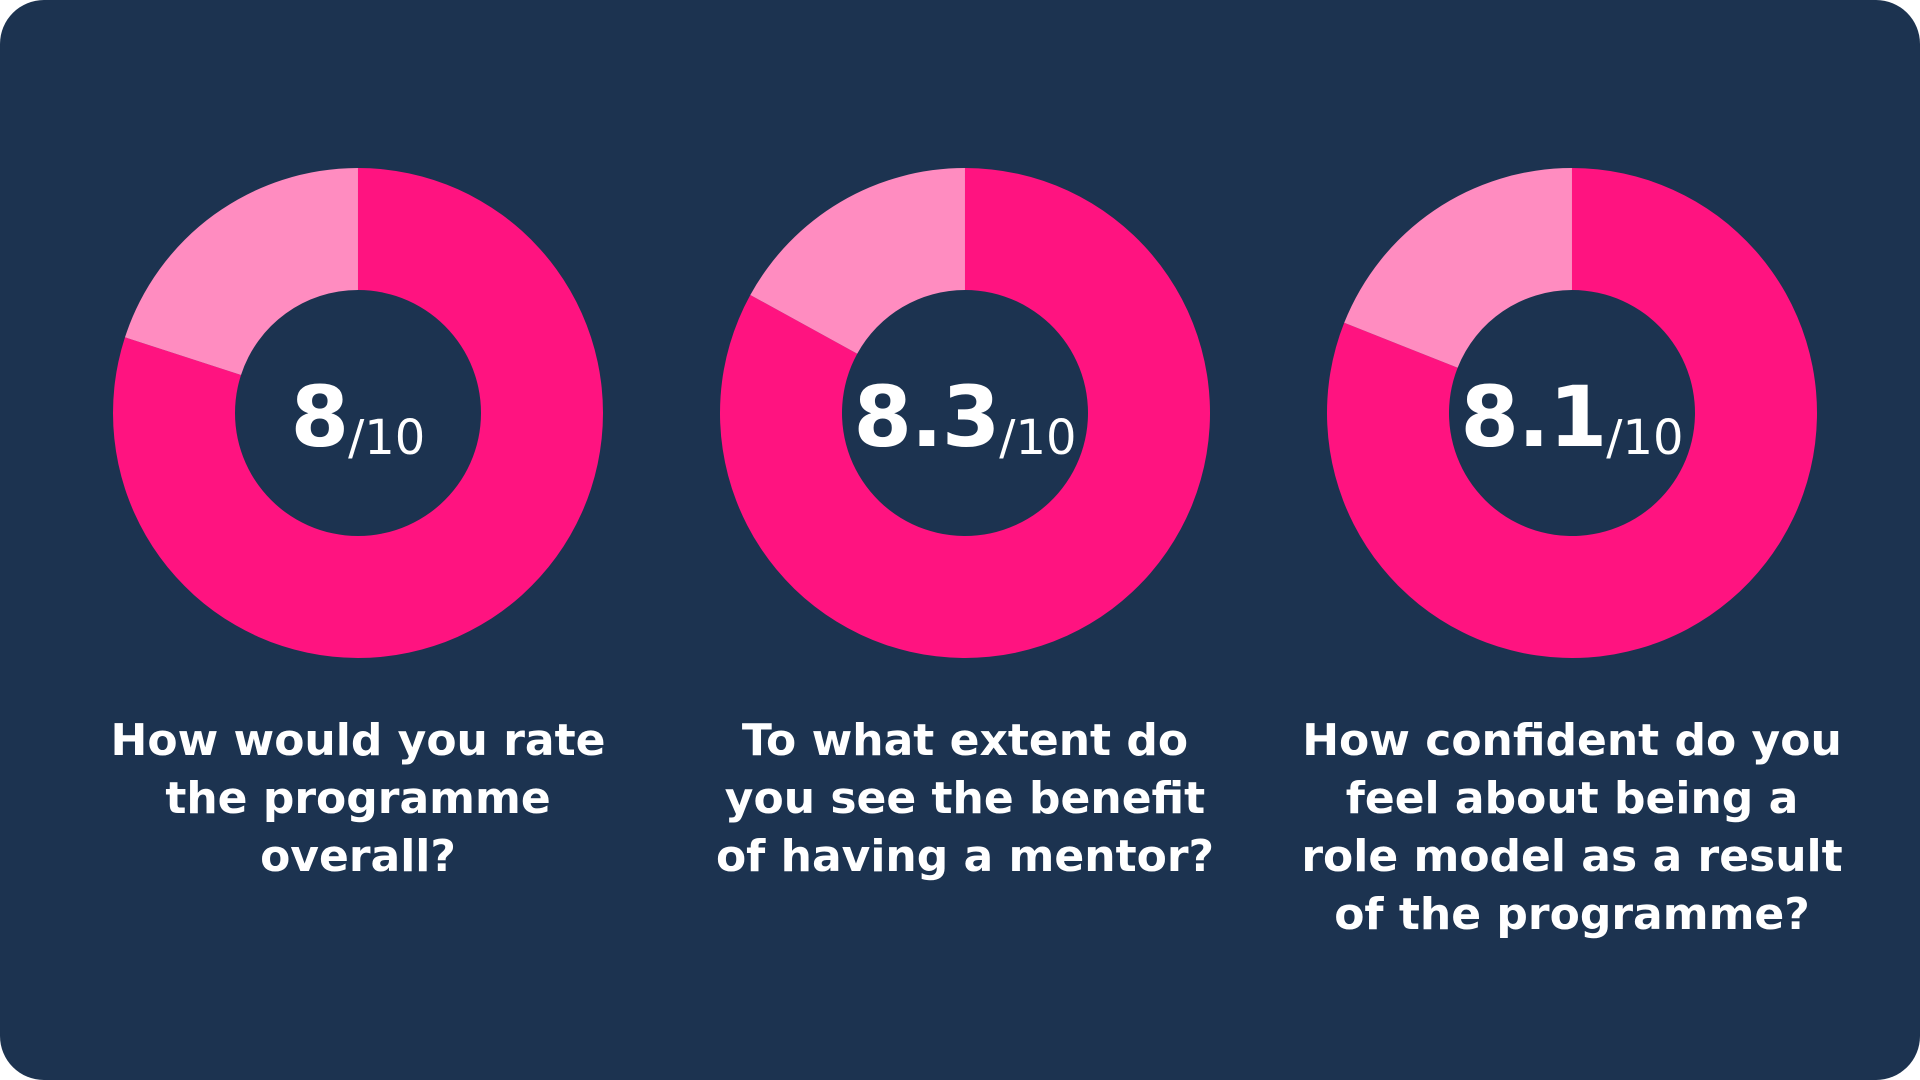 Image resolution: width=1920 pixels, height=1080 pixels. What do you see at coordinates (1572, 914) in the screenshot?
I see `question-line: of the programme?` at bounding box center [1572, 914].